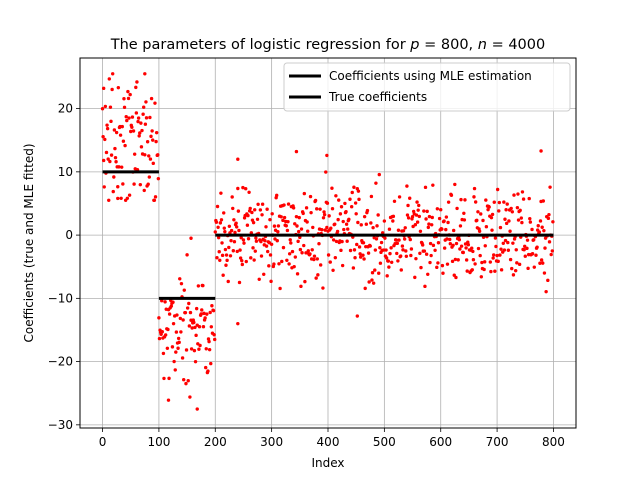 Image resolution: width=640 pixels, height=480 pixels. Describe the element at coordinates (215, 442) in the screenshot. I see `x-tick-label: 200` at that location.